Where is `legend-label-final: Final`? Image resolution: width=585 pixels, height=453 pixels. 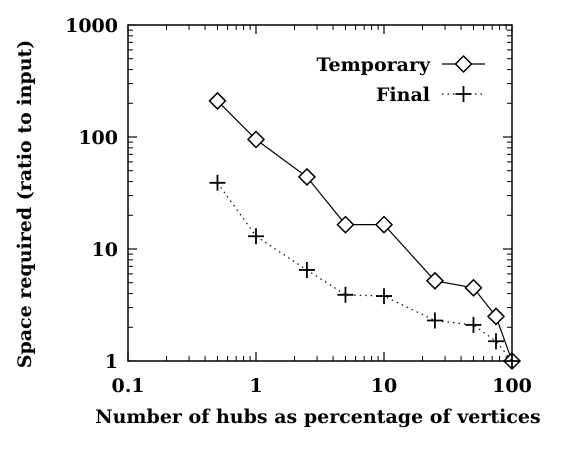
legend-label-final: Final is located at coordinates (403, 95).